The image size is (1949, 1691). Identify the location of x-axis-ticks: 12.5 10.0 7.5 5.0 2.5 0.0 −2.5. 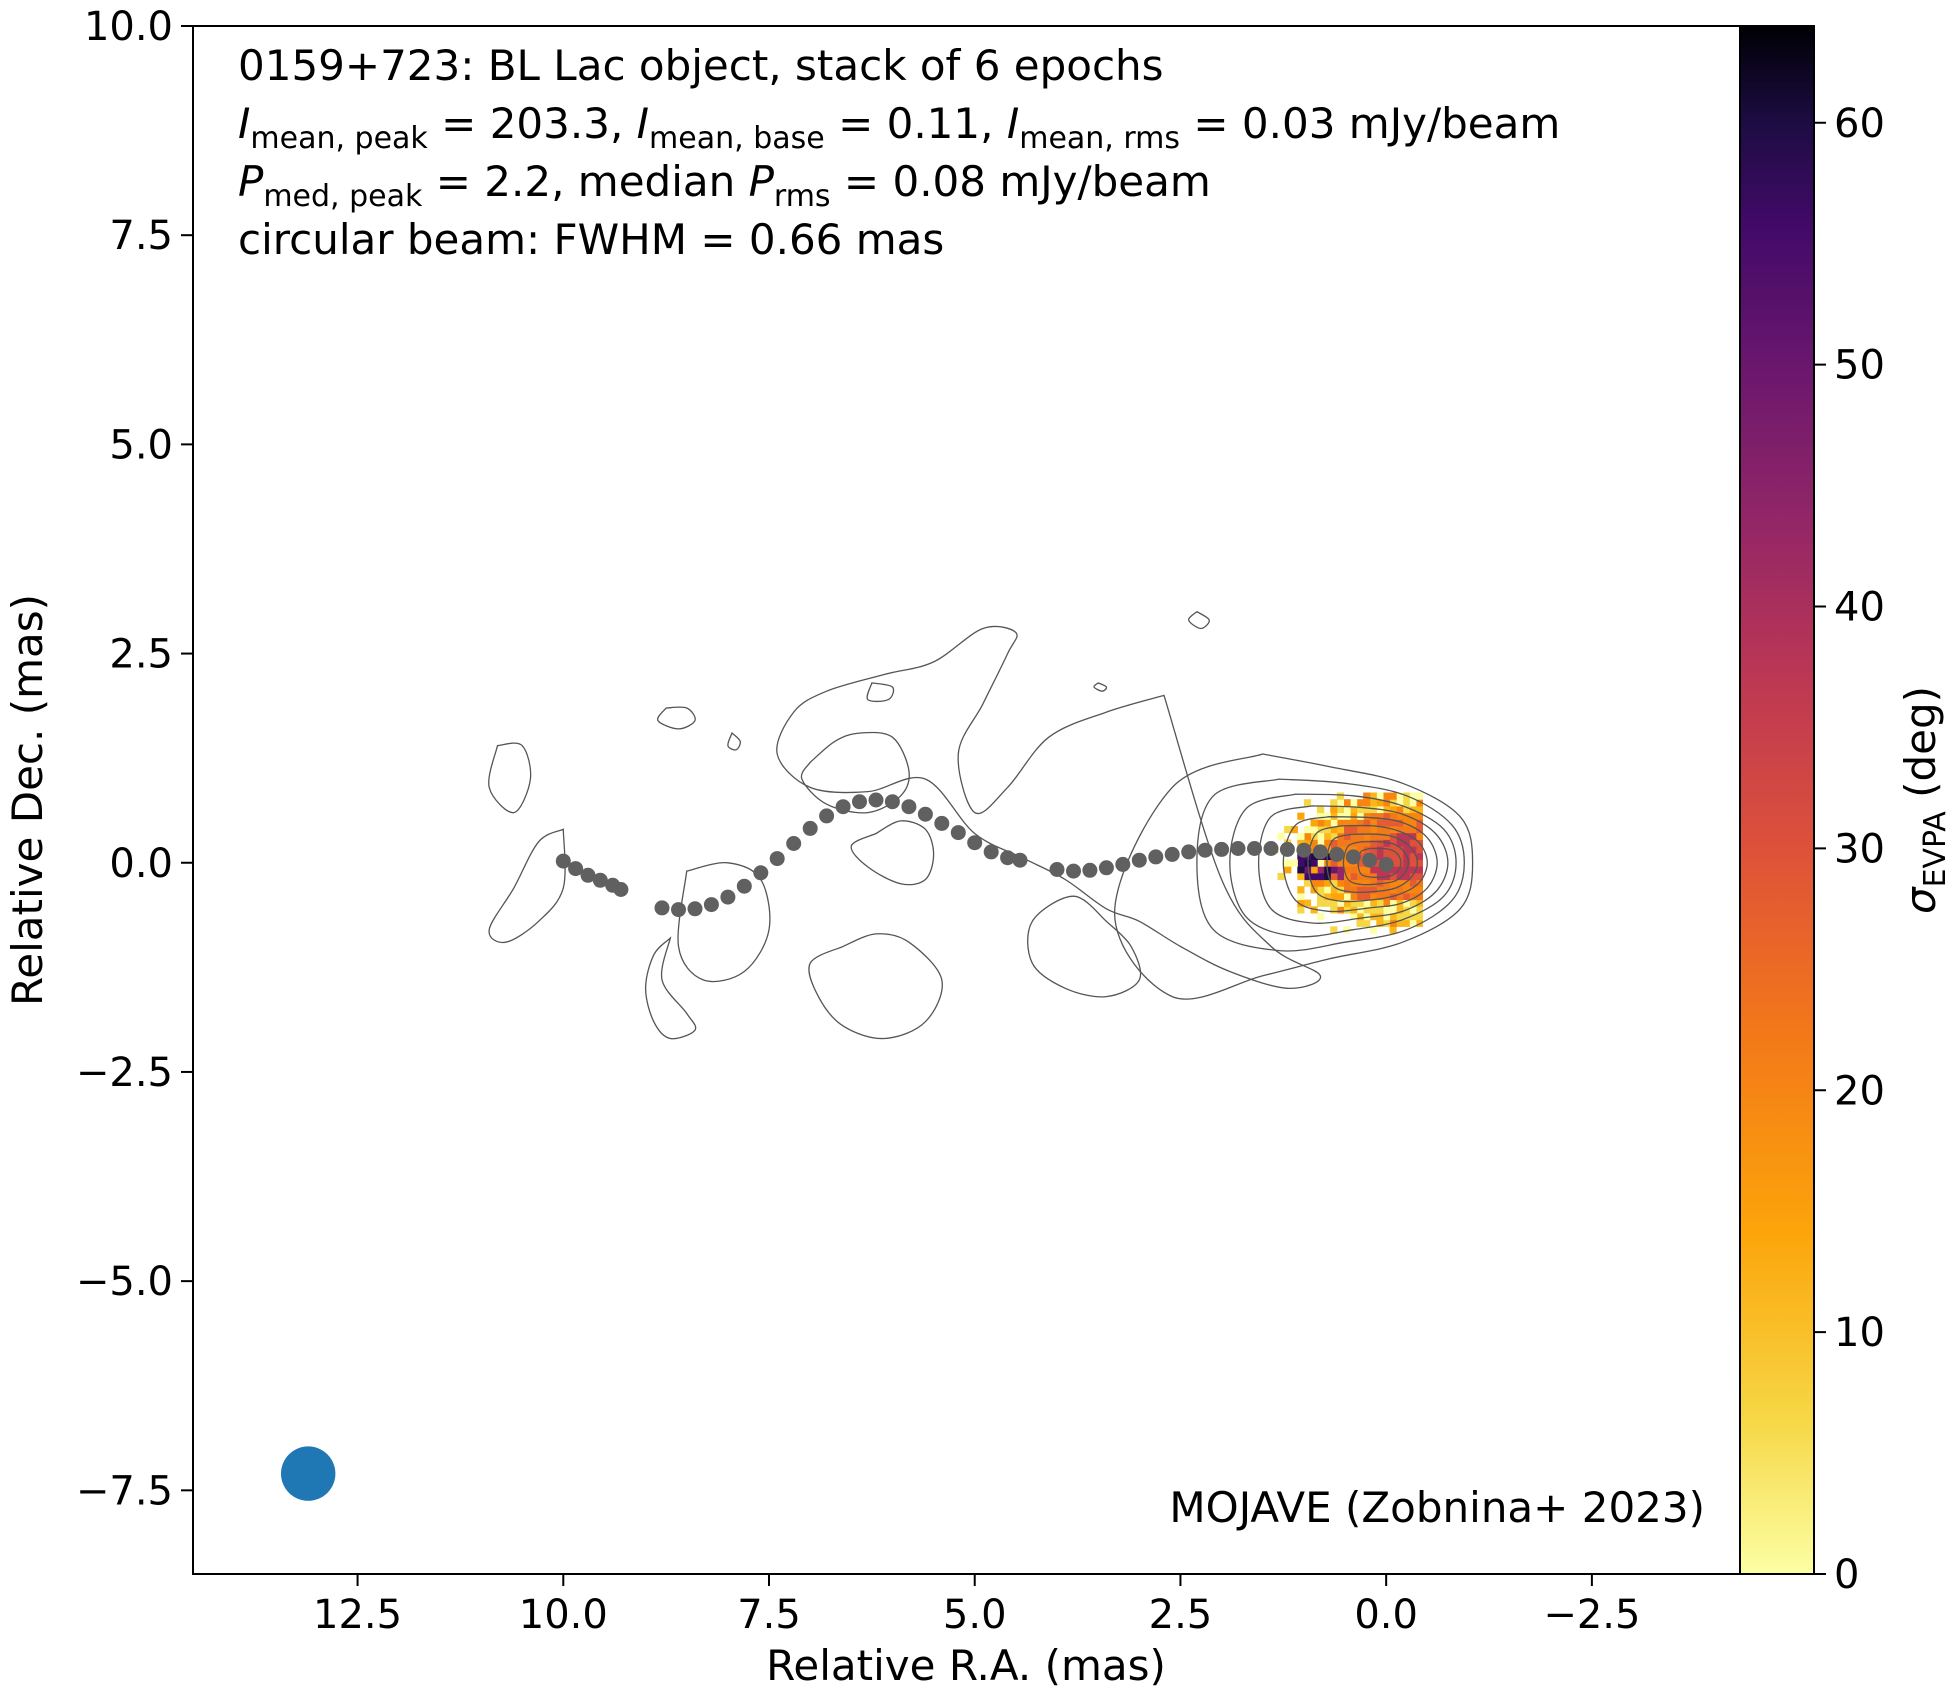
(976, 1606).